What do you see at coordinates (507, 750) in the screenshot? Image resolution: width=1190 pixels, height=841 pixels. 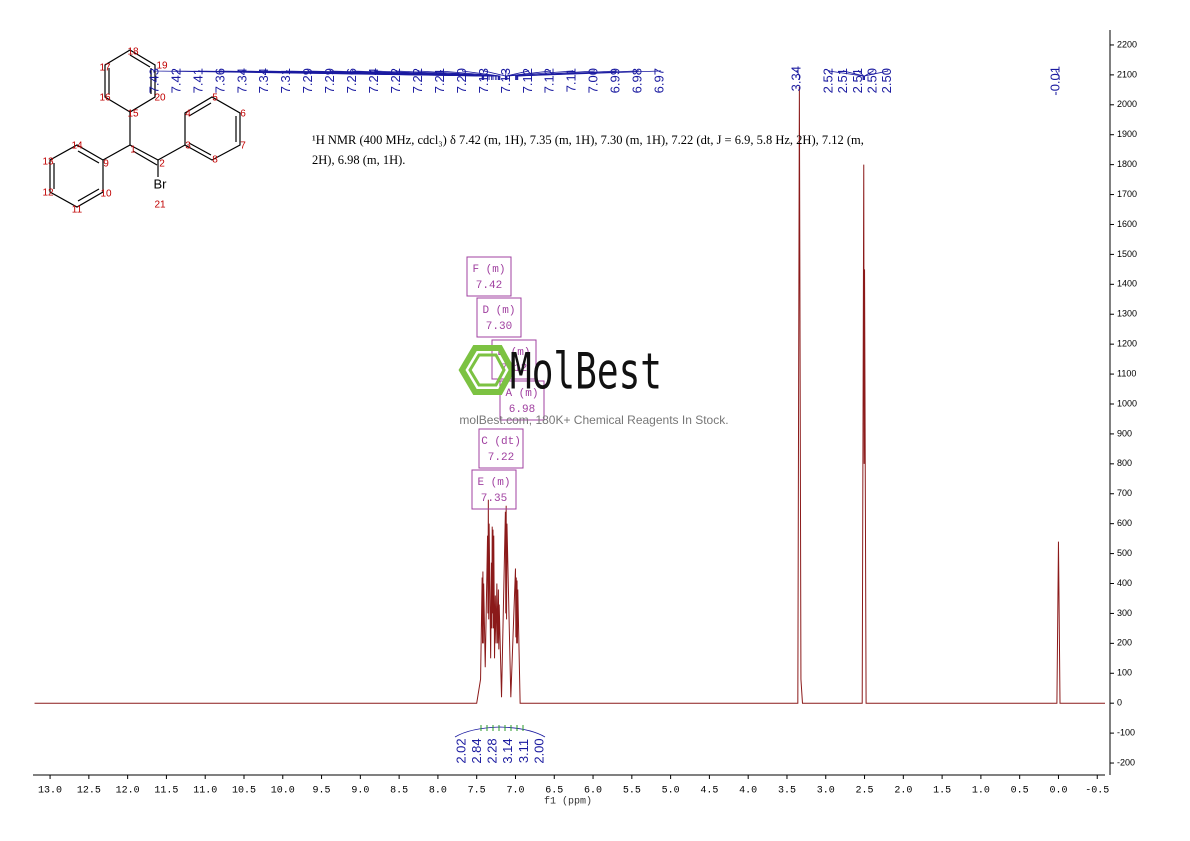 I see `integral-label: 3.14` at bounding box center [507, 750].